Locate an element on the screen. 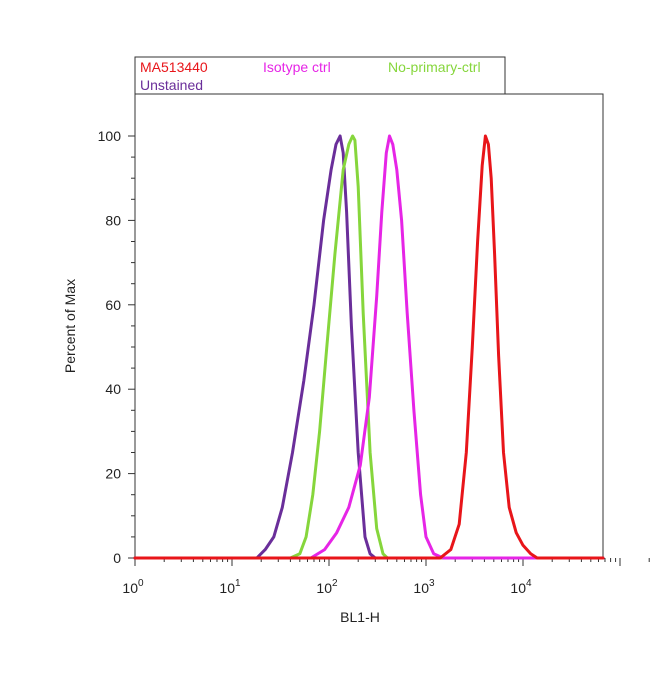 The height and width of the screenshot is (689, 650). y-tick-label: 80 is located at coordinates (113, 220).